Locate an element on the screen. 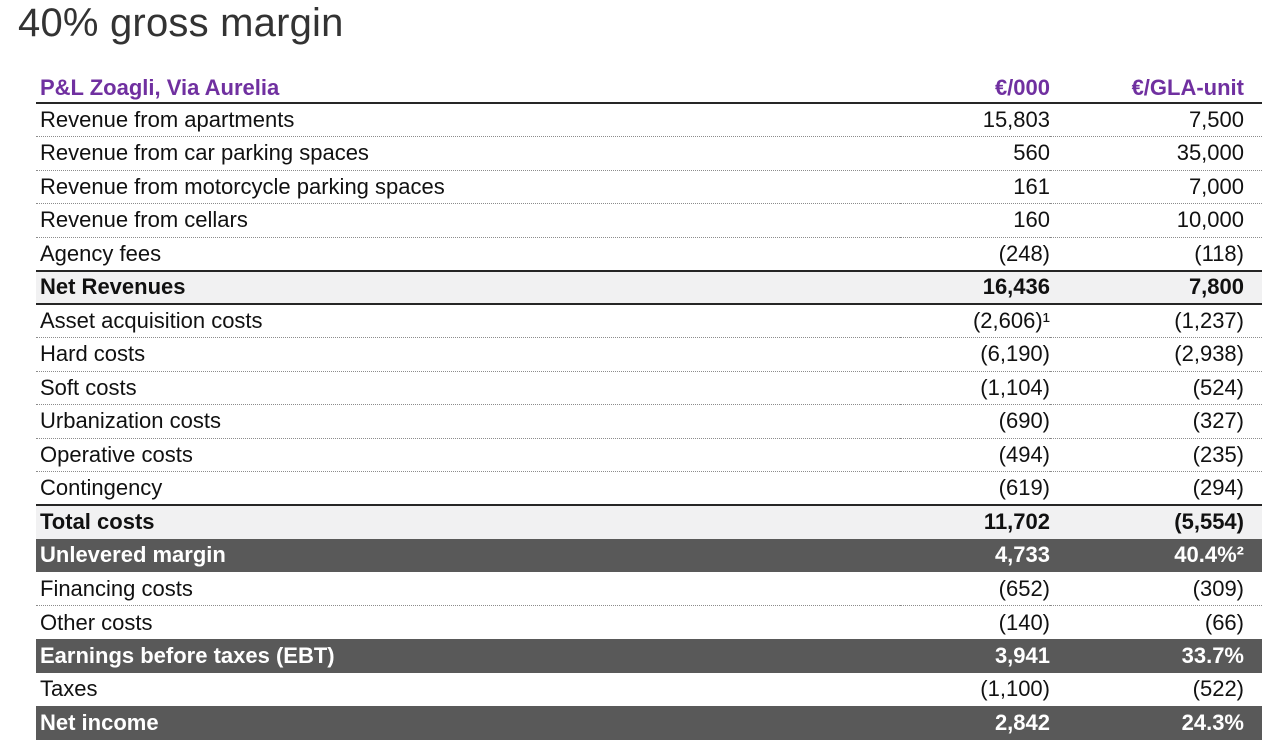 The width and height of the screenshot is (1280, 750). value-gla: (2,938) is located at coordinates (1156, 354).